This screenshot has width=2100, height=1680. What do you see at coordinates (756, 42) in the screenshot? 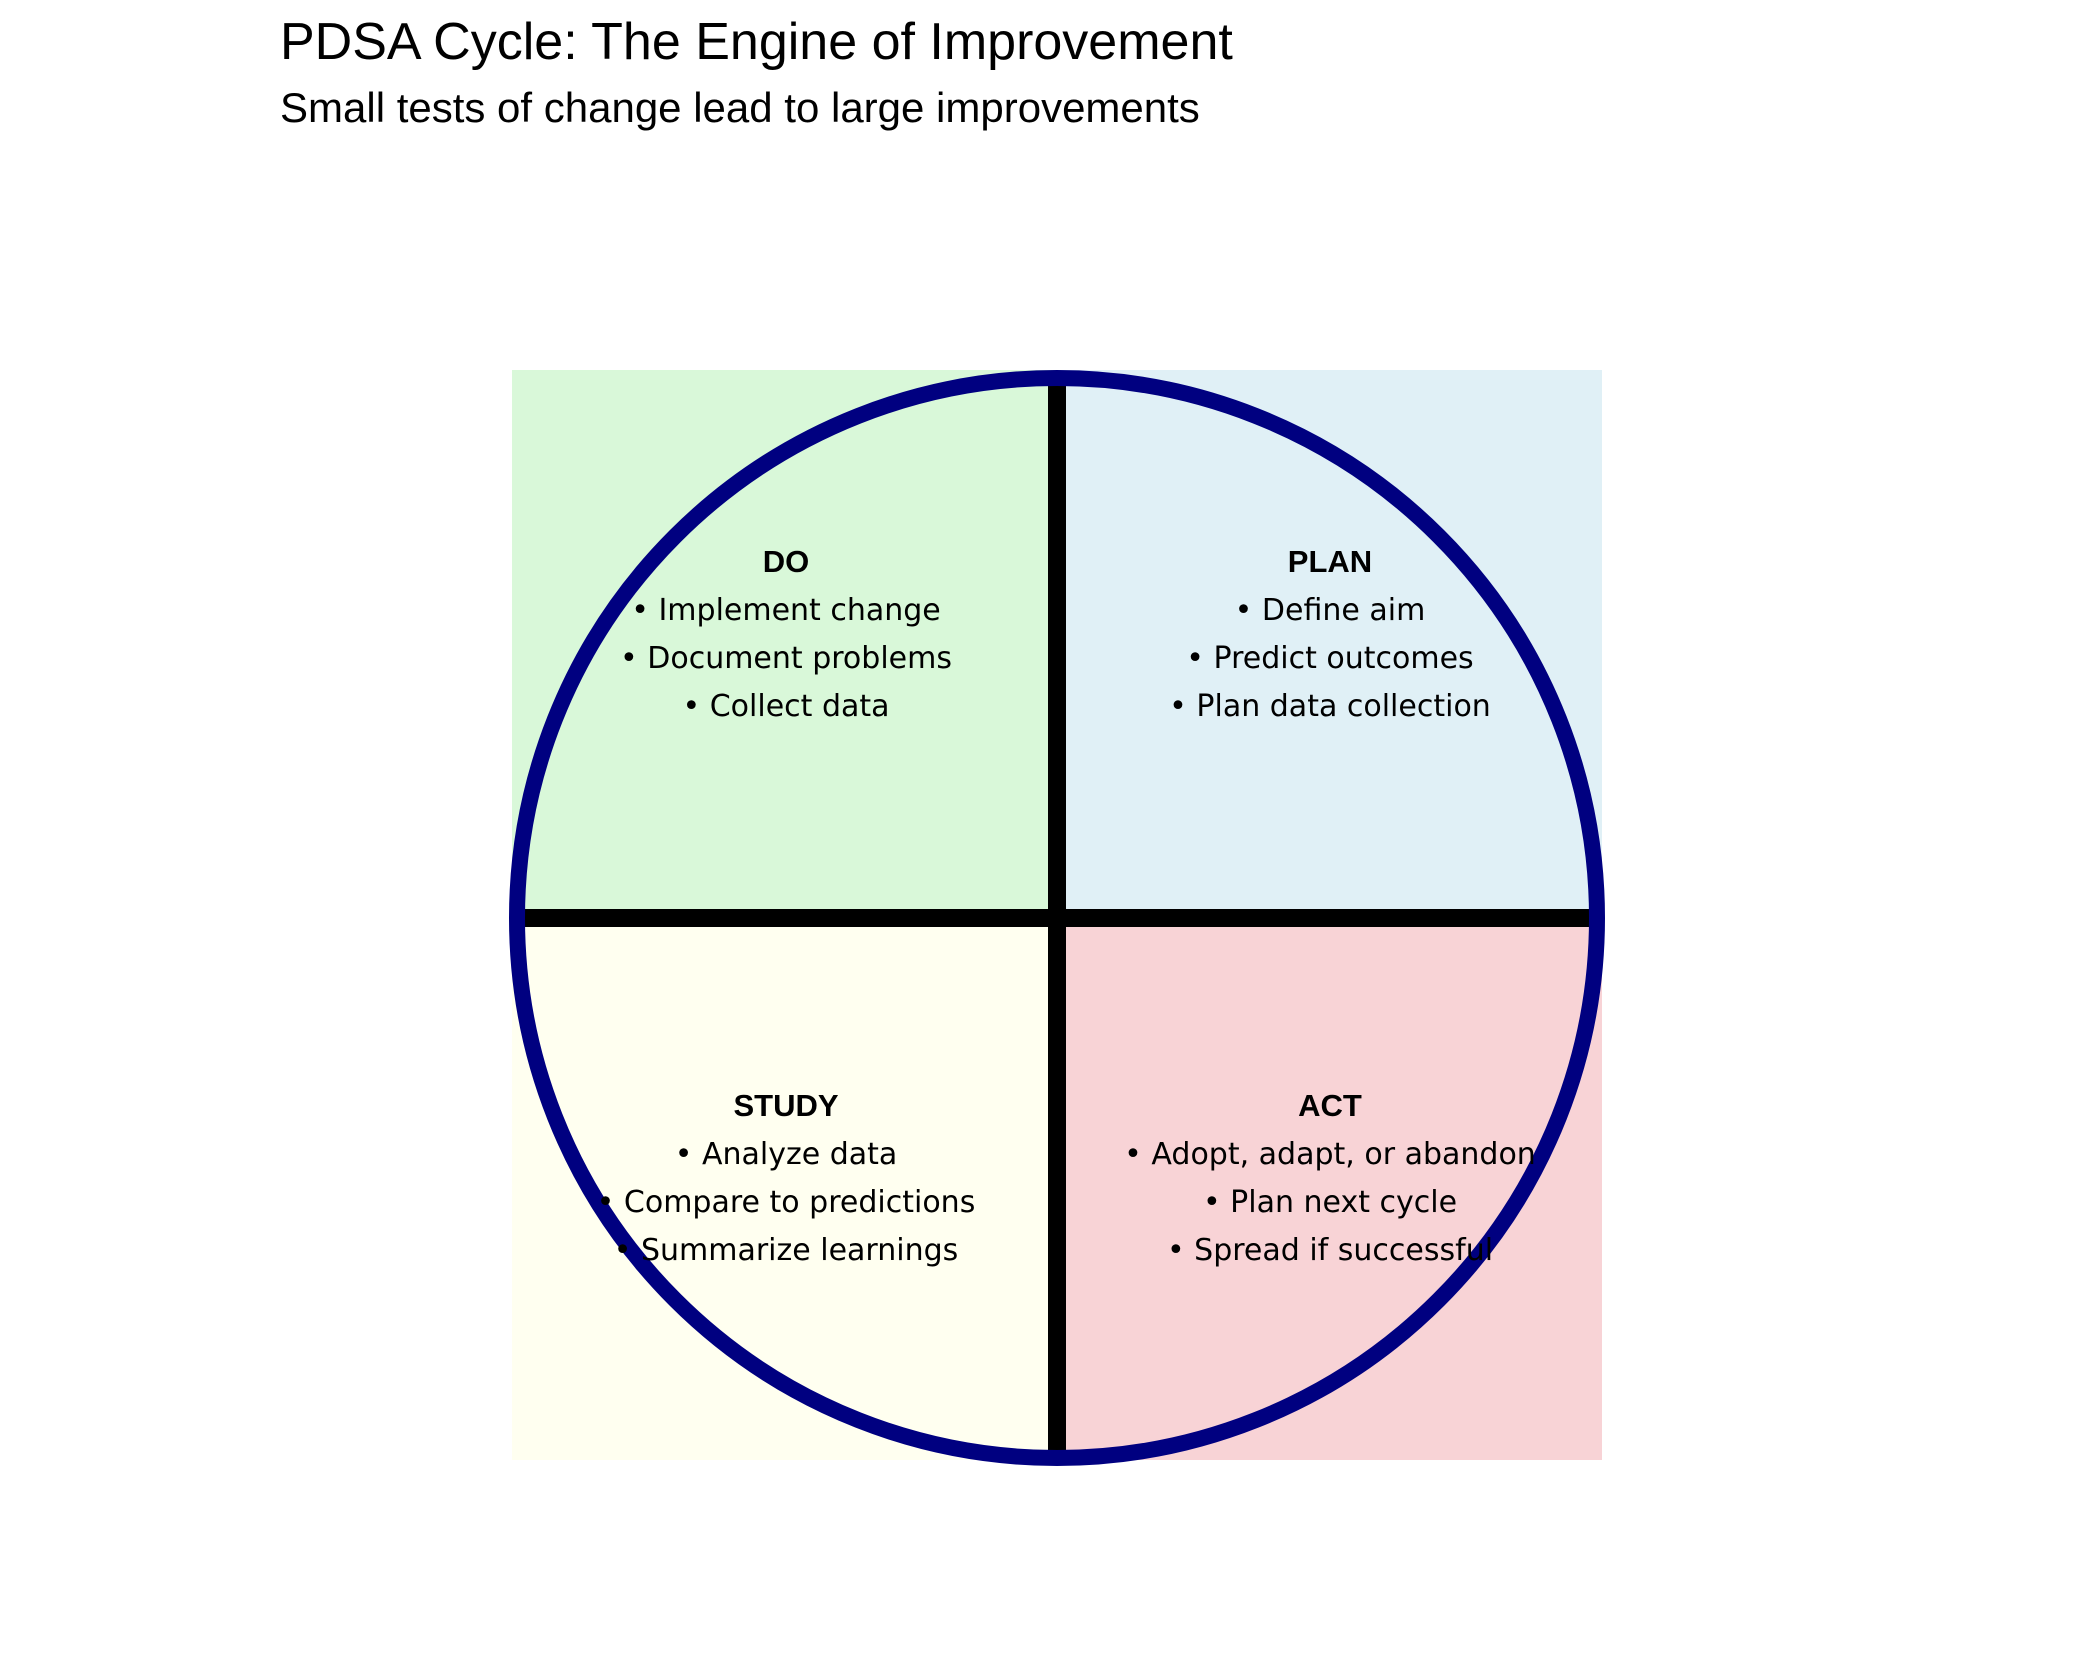
I see `page-title: PDSA Cycle: The Engine of Improvement` at bounding box center [756, 42].